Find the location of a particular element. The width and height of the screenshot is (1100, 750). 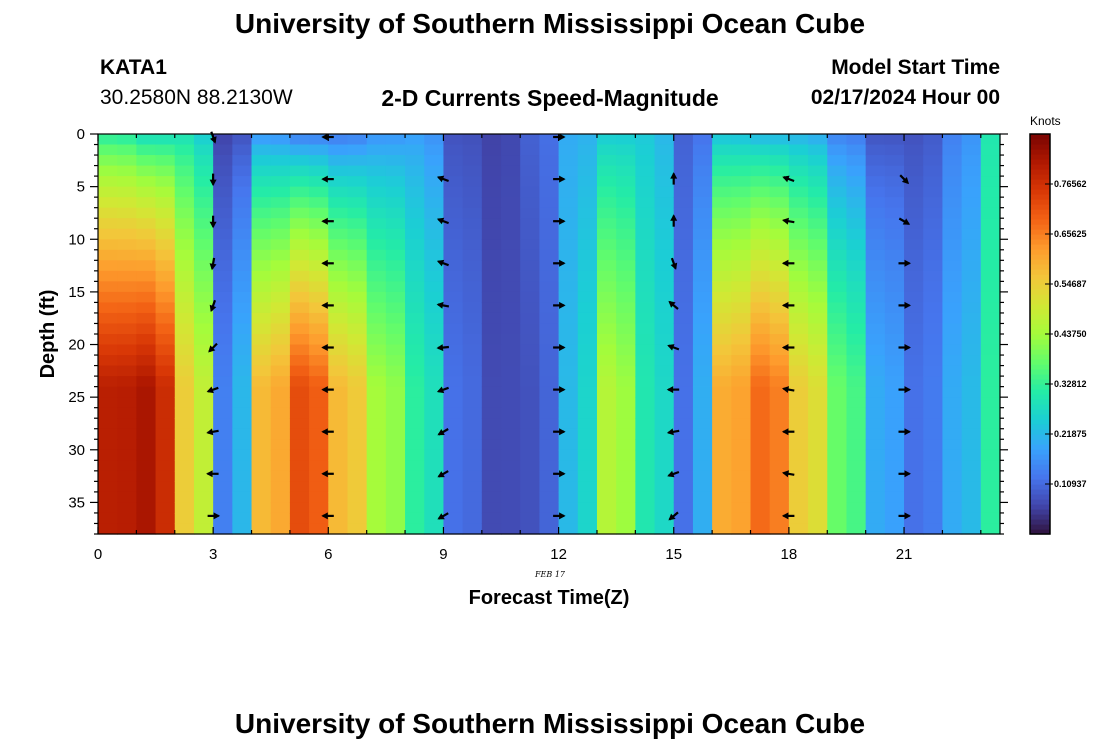

x-tick-label: 0 is located at coordinates (98, 554).